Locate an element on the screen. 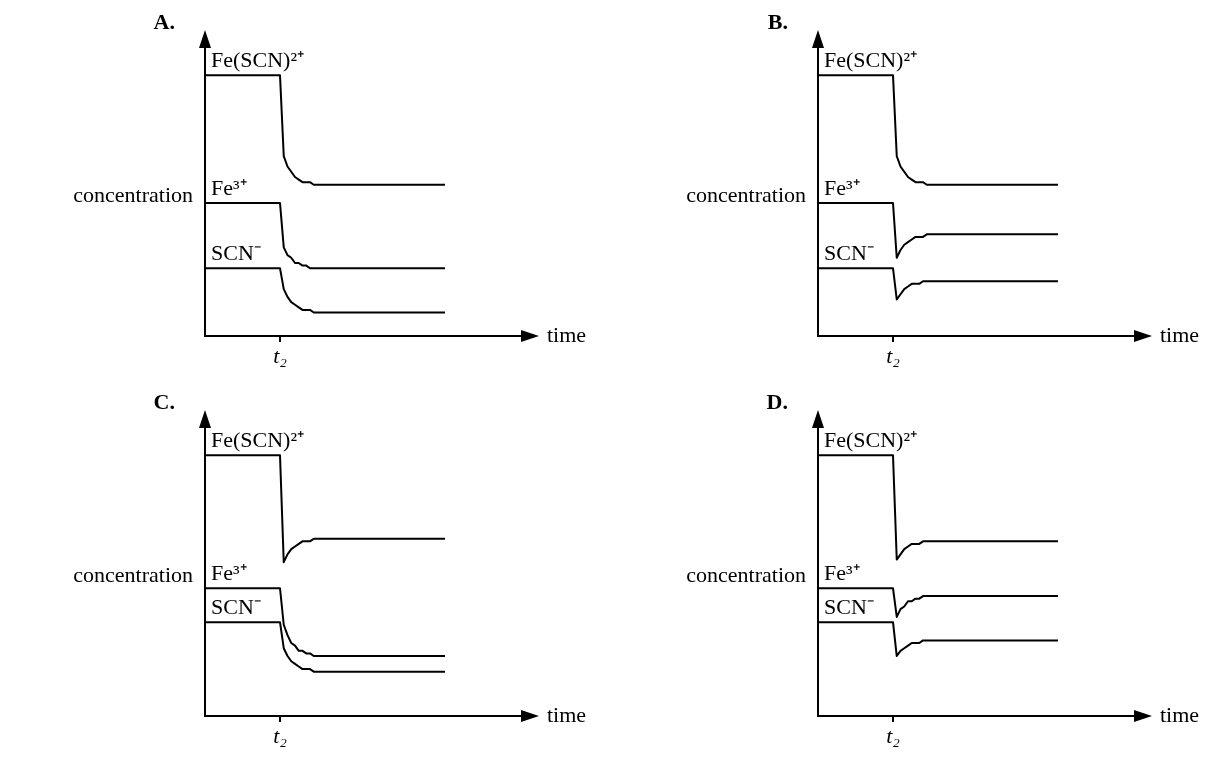 Image resolution: width=1213 pixels, height=760 pixels. chart-title: C. is located at coordinates (164, 401).